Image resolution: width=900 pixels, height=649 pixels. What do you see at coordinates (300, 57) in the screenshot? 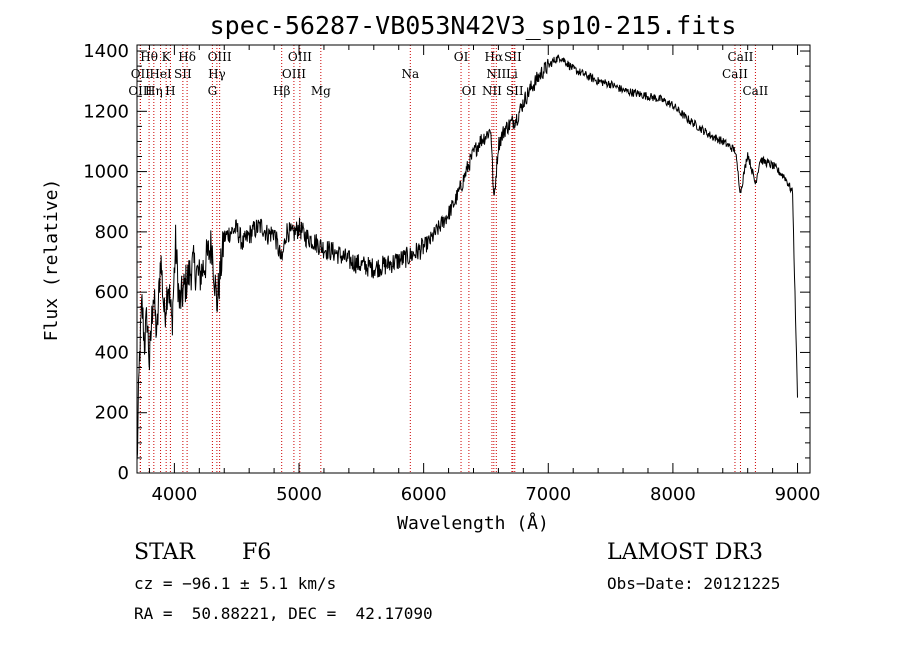
I see `line-label-12: OIII` at bounding box center [300, 57].